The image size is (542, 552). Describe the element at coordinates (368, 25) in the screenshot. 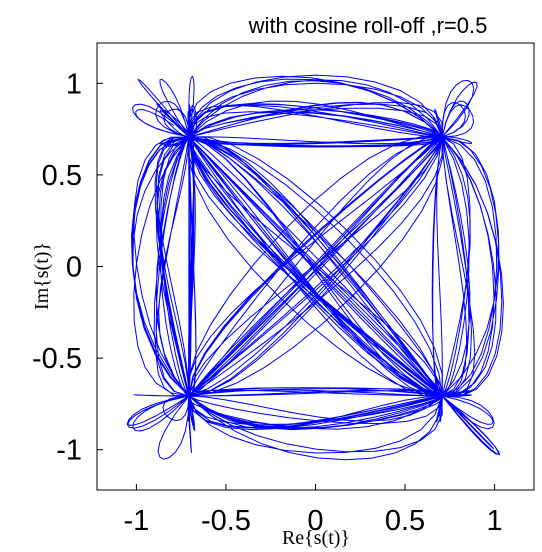

I see `chart-title: with cosine roll-off ,r=0.5` at that location.